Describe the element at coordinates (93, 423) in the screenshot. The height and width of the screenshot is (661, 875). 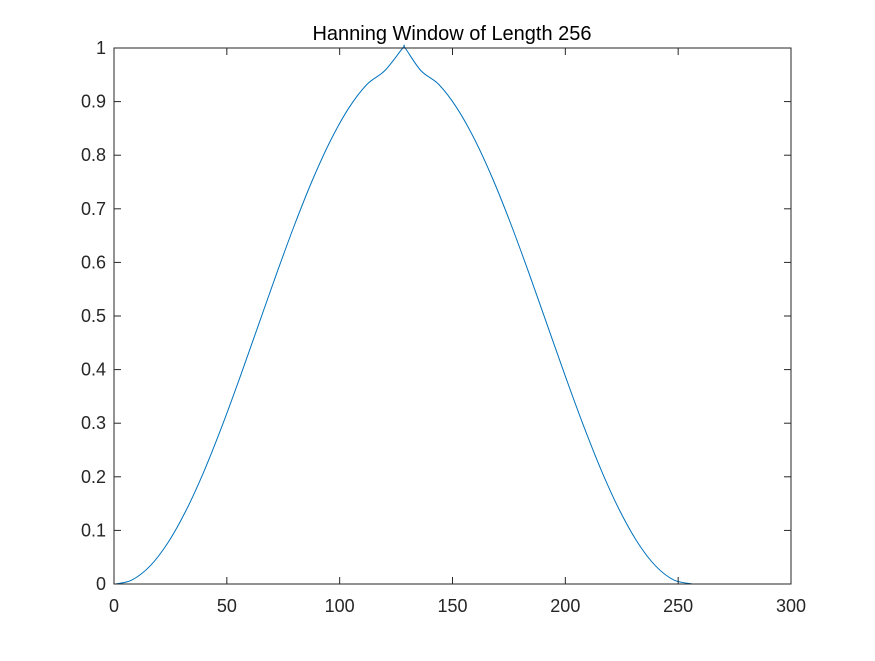
I see `y-tick-label: 0.3` at that location.